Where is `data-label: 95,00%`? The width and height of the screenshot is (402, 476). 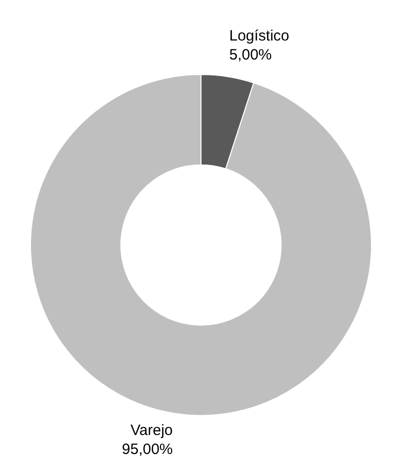 data-label: 95,00% is located at coordinates (147, 449).